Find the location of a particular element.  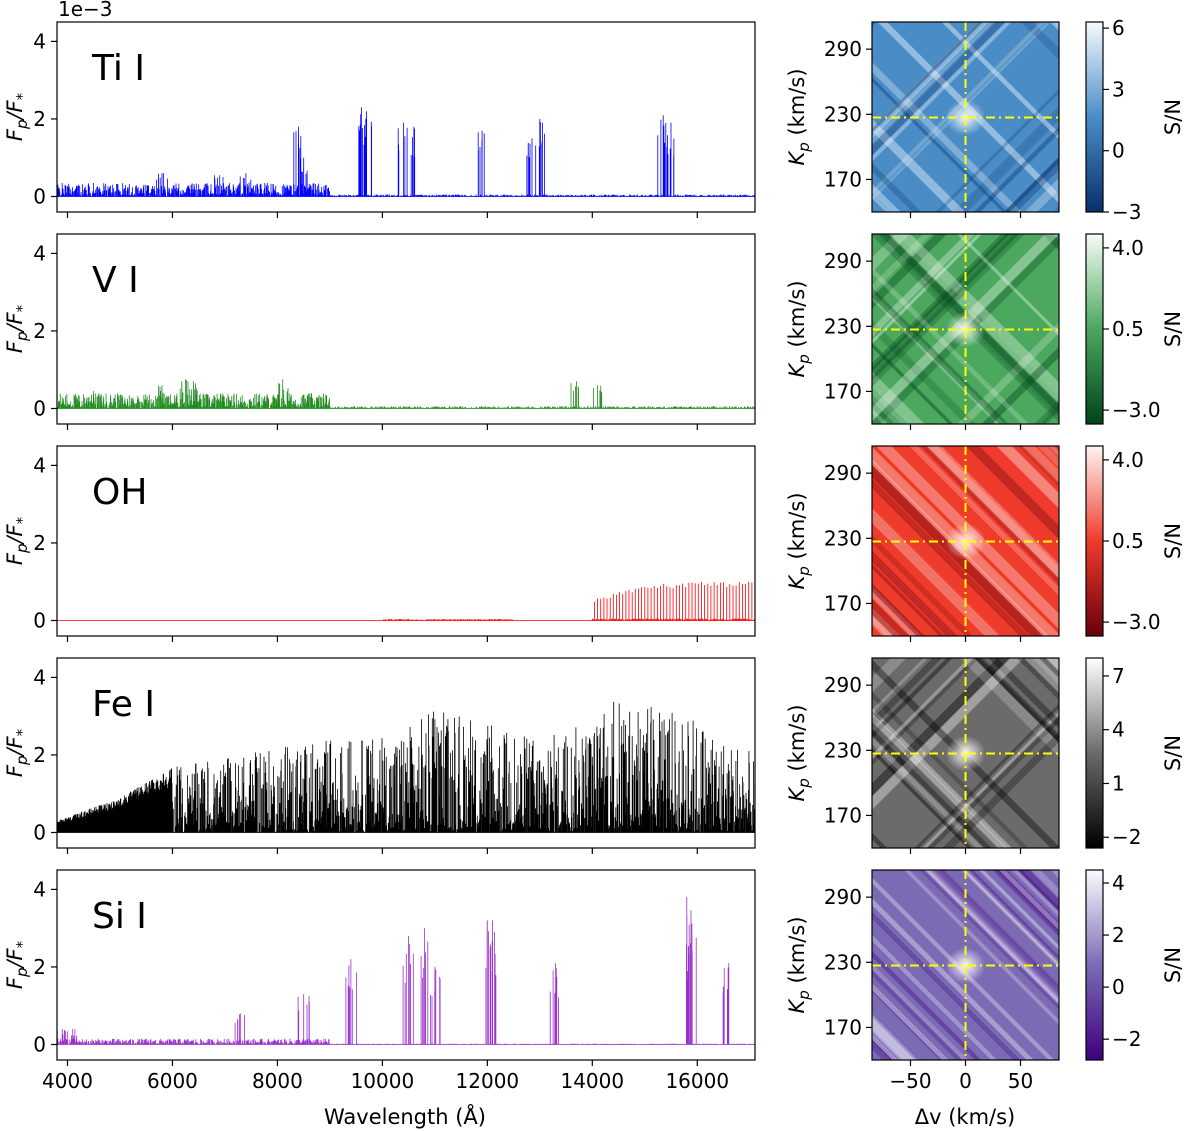

species-label: OH is located at coordinates (119, 492).